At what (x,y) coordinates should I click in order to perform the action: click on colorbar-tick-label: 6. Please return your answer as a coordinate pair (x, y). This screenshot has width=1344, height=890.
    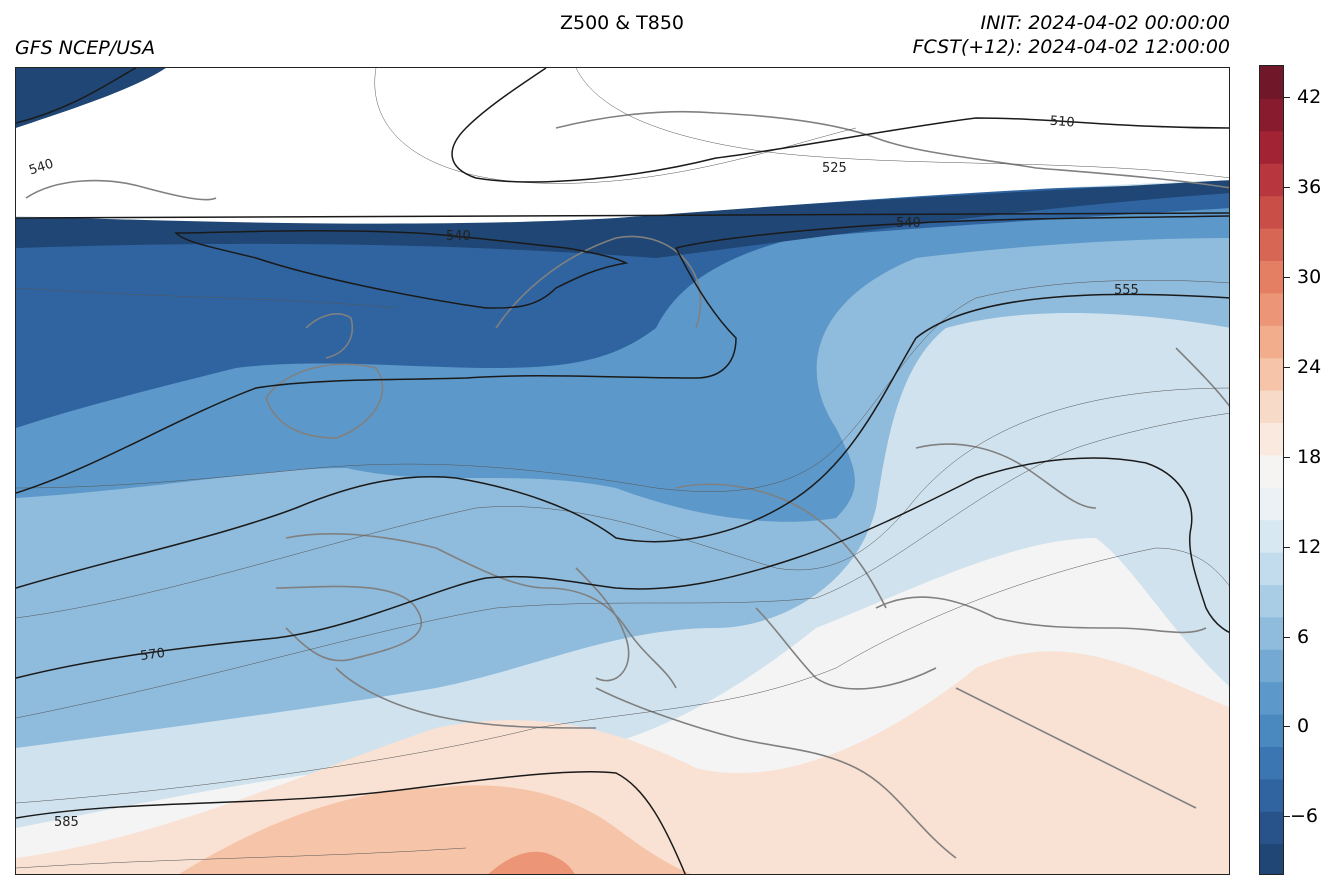
    Looking at the image, I should click on (1303, 637).